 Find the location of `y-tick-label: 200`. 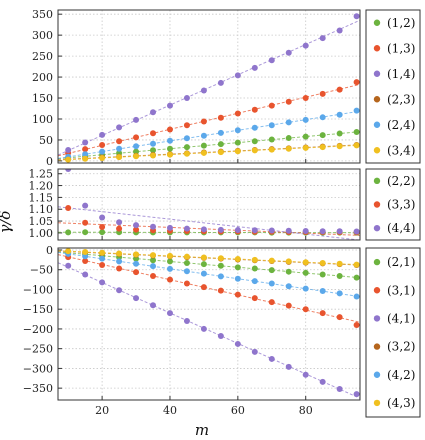

y-tick-label: 200 is located at coordinates (42, 77).